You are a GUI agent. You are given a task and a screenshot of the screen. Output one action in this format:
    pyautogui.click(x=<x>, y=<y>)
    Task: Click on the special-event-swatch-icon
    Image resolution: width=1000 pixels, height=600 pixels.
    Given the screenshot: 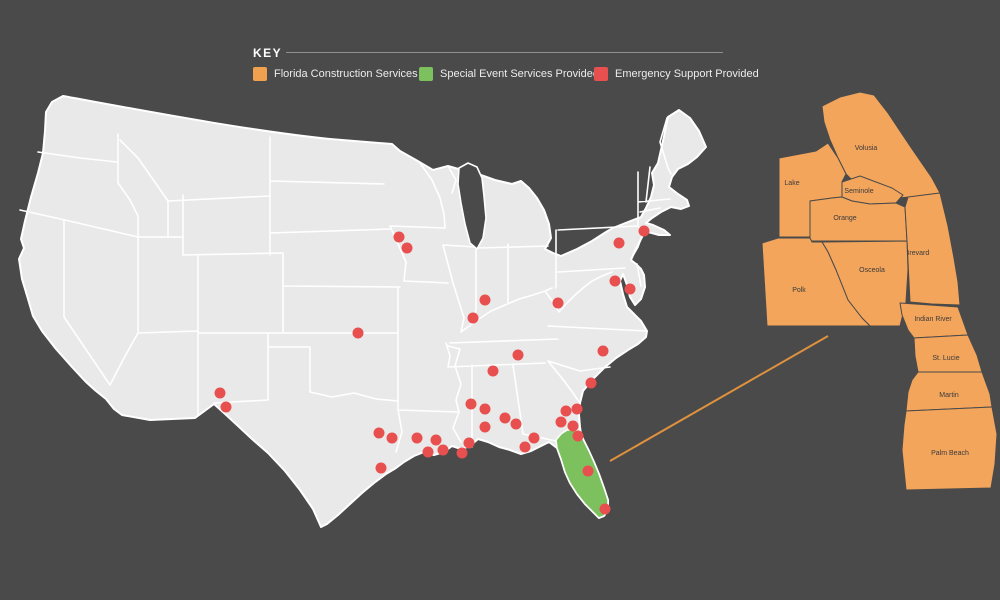 What is the action you would take?
    pyautogui.click(x=426, y=74)
    